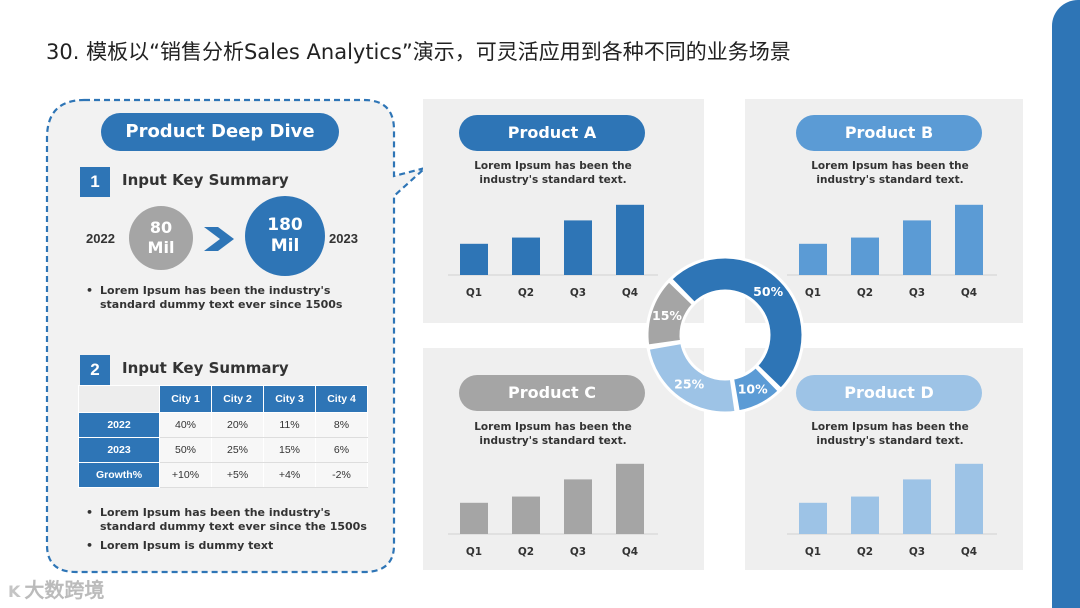 This screenshot has height=608, width=1080. What do you see at coordinates (1066, 304) in the screenshot?
I see `side-accent-bar` at bounding box center [1066, 304].